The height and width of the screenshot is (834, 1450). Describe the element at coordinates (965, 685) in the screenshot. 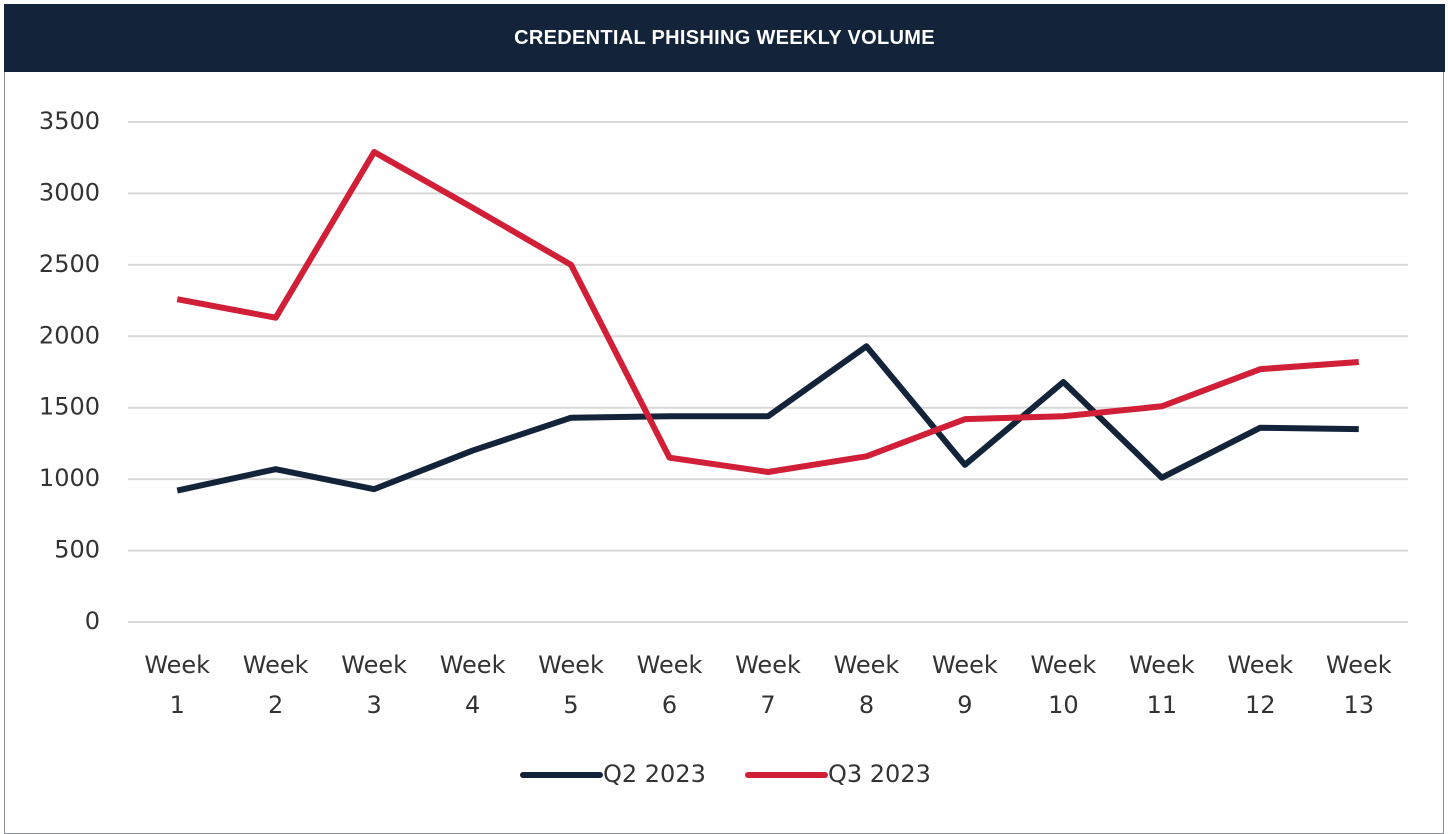

I see `x-tick-label: Week 9` at that location.